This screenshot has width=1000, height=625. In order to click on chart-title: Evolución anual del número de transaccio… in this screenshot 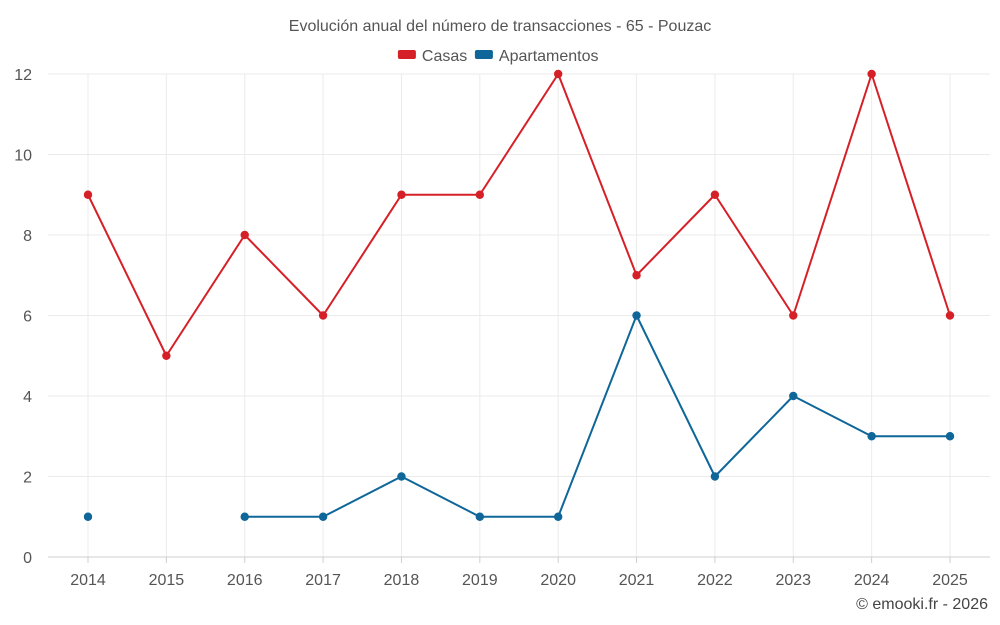, I will do `click(500, 26)`.